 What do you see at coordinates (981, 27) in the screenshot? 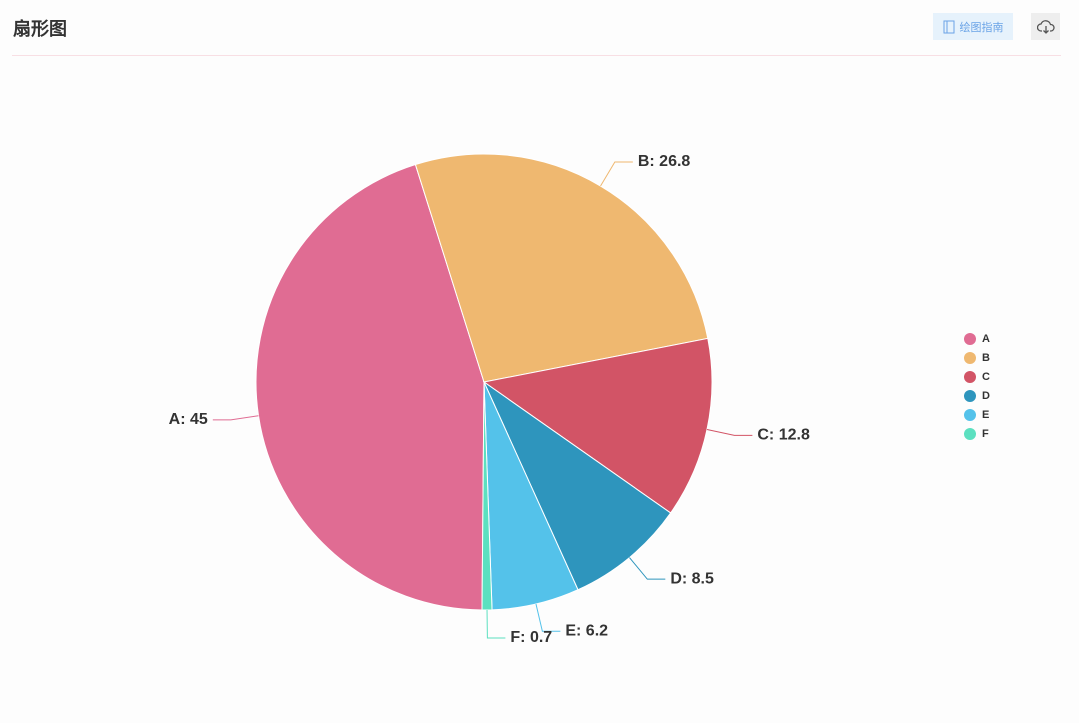
I see `guide-label: 绘图指南` at bounding box center [981, 27].